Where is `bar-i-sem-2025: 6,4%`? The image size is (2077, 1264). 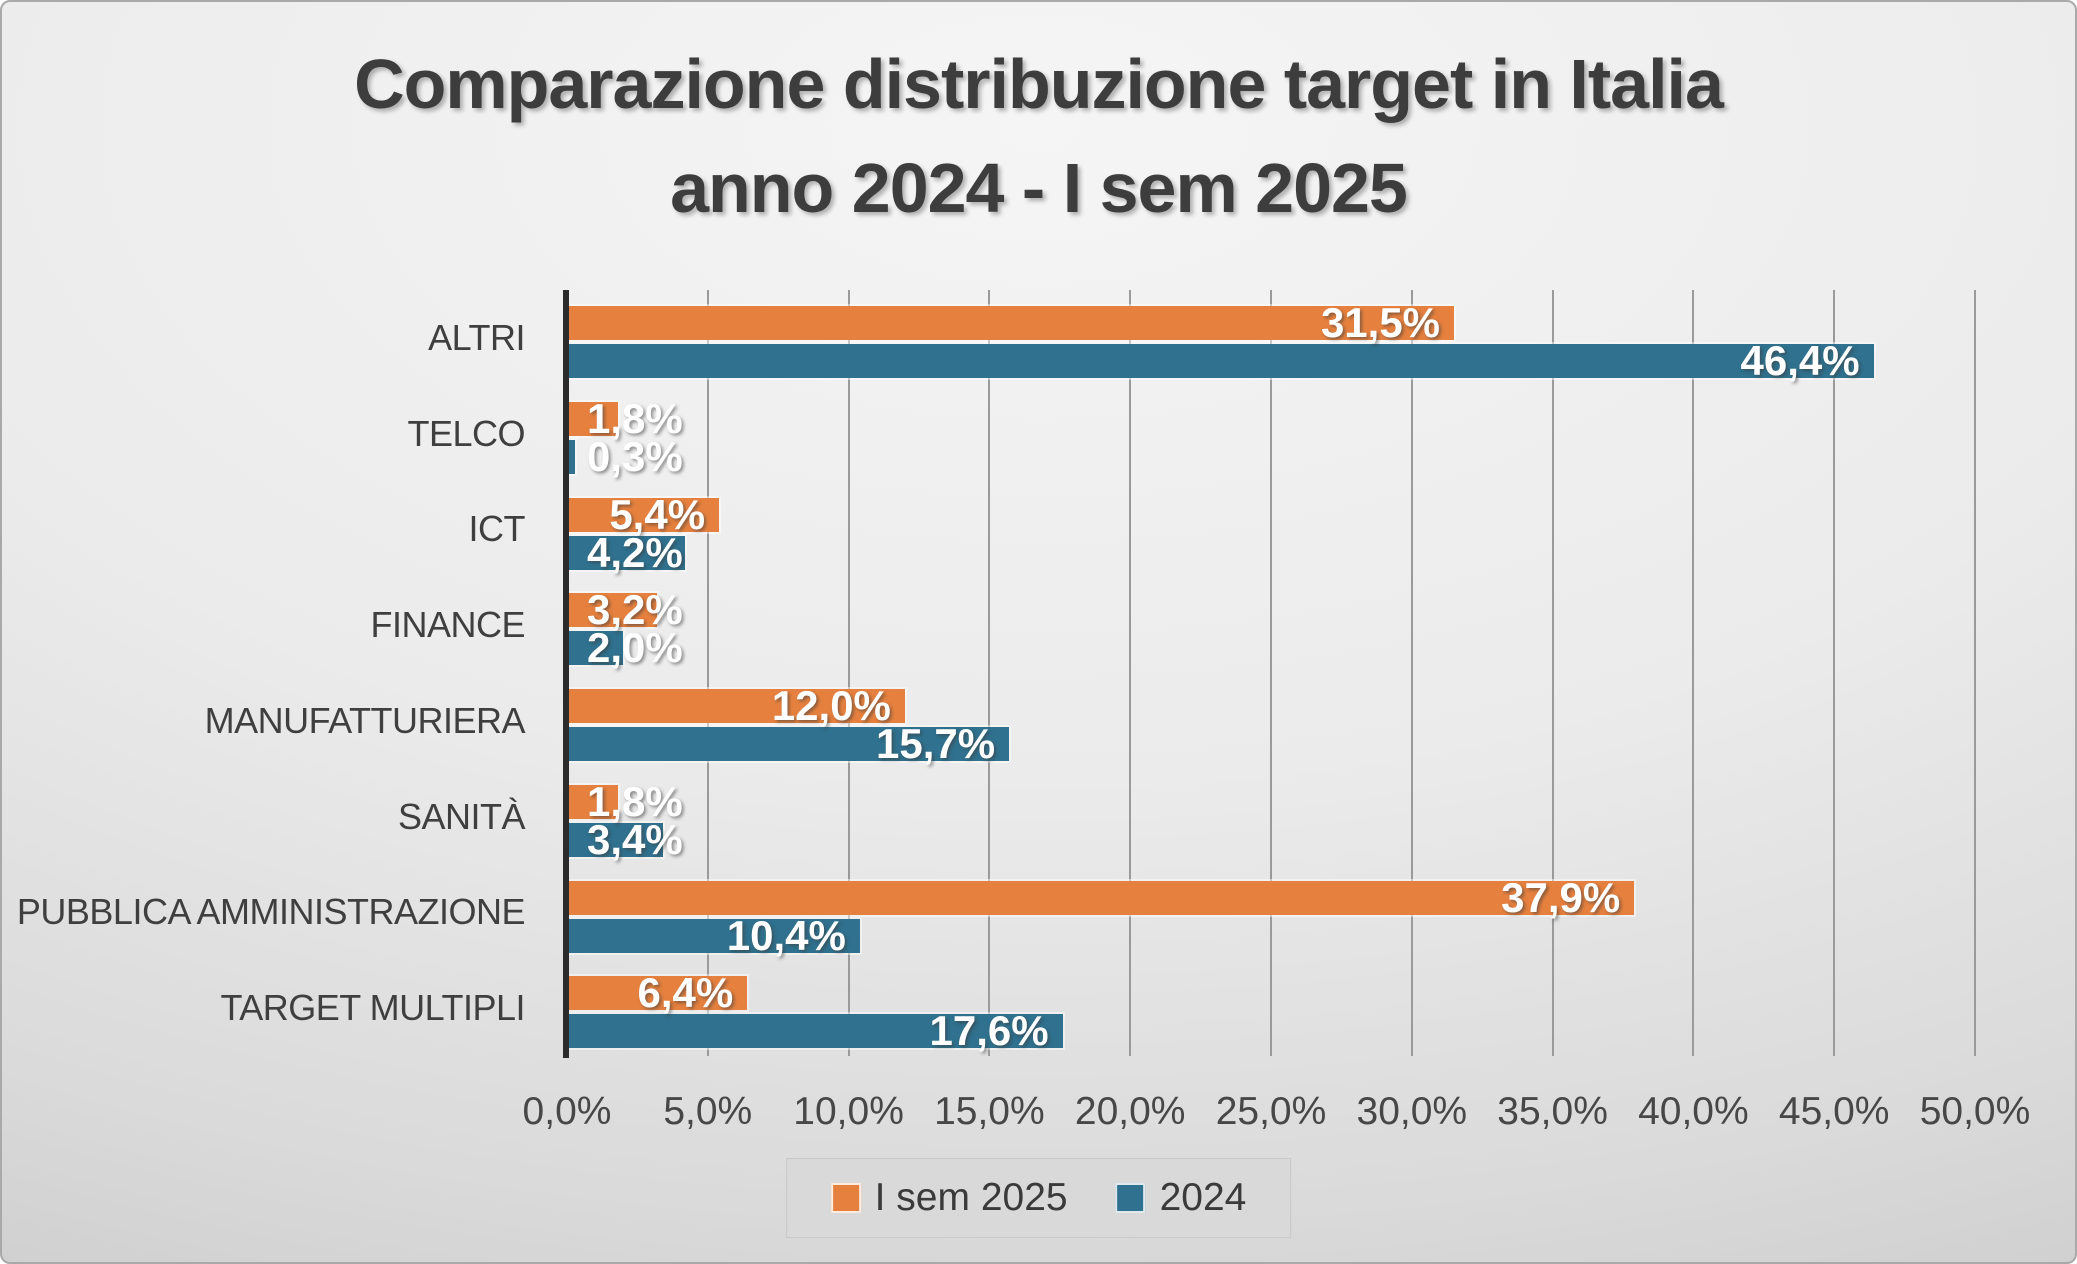 bar-i-sem-2025: 6,4% is located at coordinates (657, 993).